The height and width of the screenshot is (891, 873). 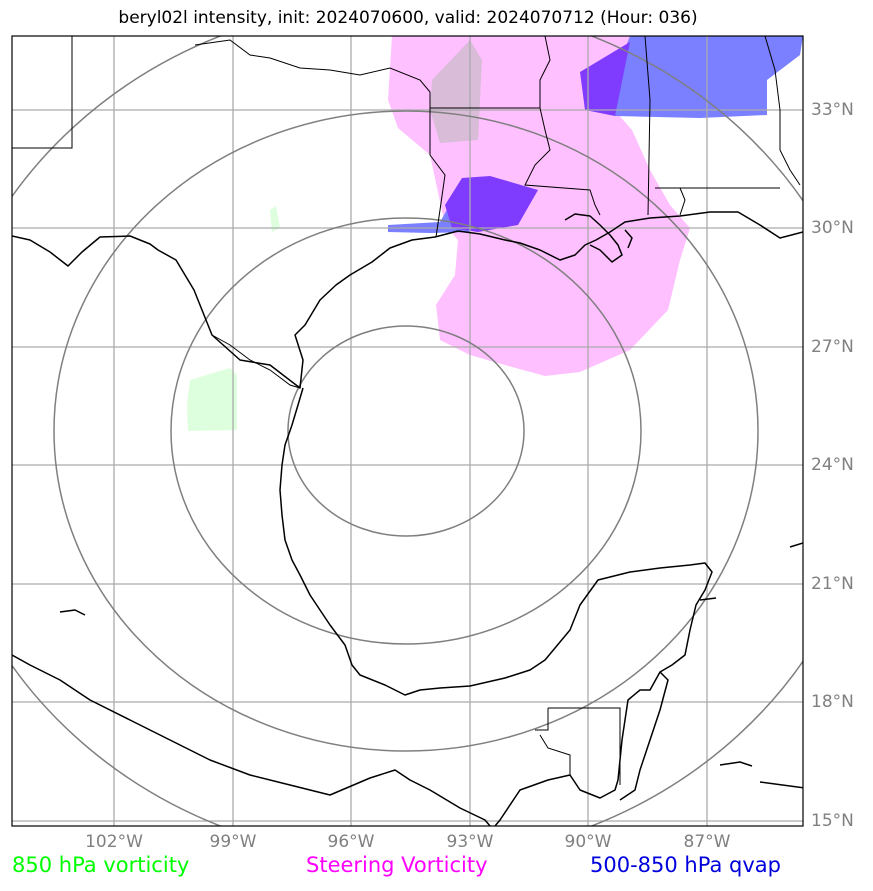 I want to click on qvap-overlap-north, so click(x=605, y=79).